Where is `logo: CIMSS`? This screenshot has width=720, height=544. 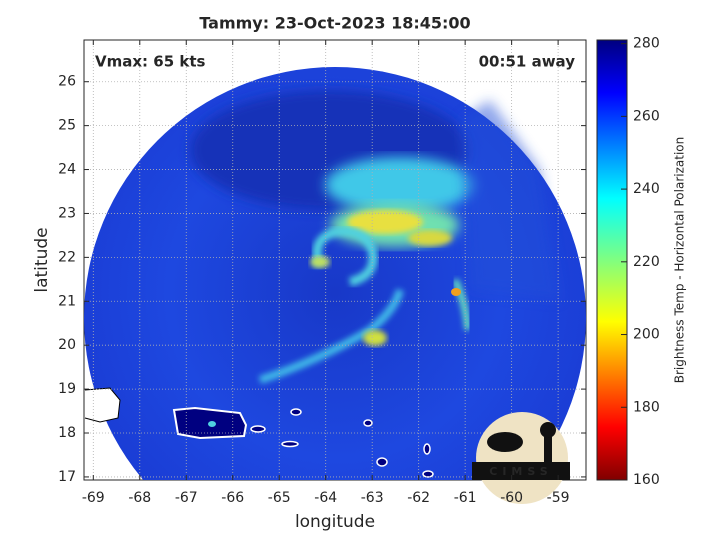 logo: CIMSS is located at coordinates (521, 458).